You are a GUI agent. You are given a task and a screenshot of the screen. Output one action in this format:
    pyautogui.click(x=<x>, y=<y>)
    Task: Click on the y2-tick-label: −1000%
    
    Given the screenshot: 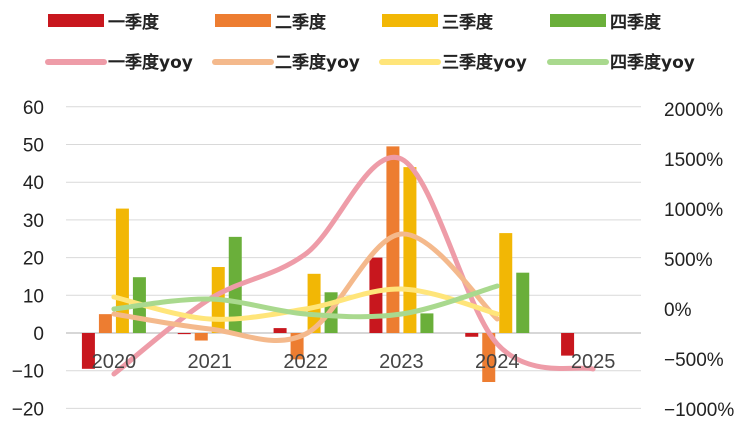 What is the action you would take?
    pyautogui.click(x=699, y=410)
    